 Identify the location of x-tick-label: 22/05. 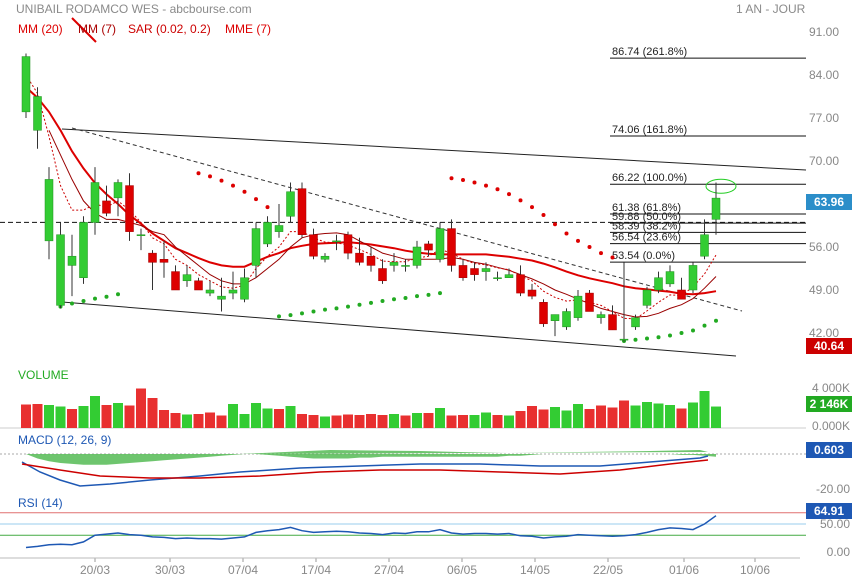
(608, 570).